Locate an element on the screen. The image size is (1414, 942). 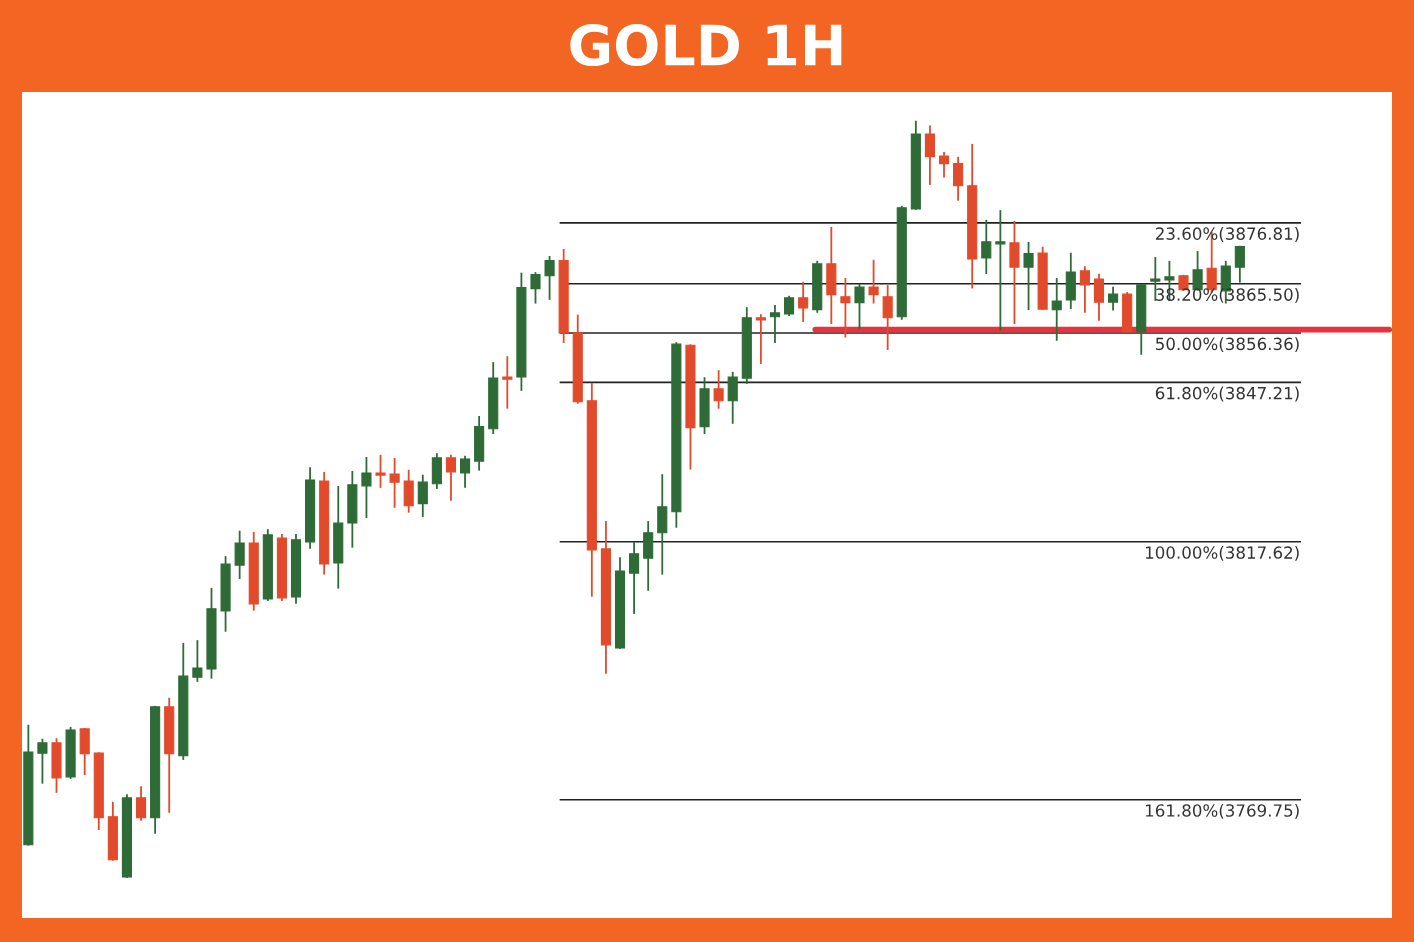
ref-line-label: 23.60%(3876.81) is located at coordinates (1227, 234).